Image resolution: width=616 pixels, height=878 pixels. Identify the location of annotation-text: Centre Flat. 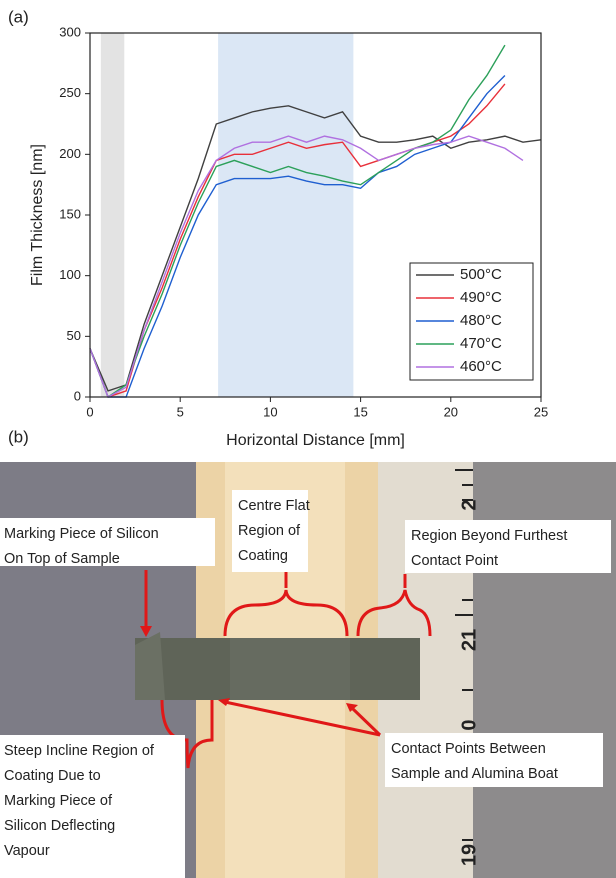
(274, 506).